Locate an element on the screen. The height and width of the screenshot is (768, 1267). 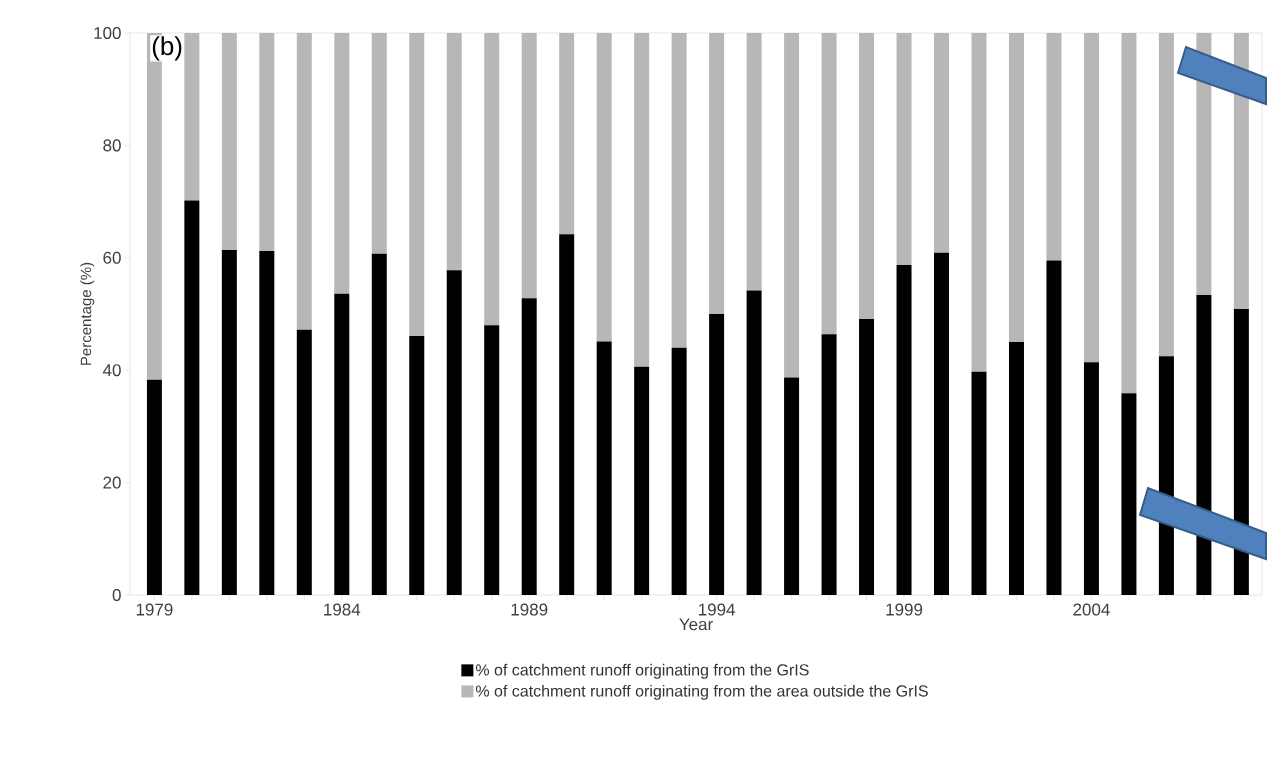
x-tick-label: 1984 is located at coordinates (342, 609).